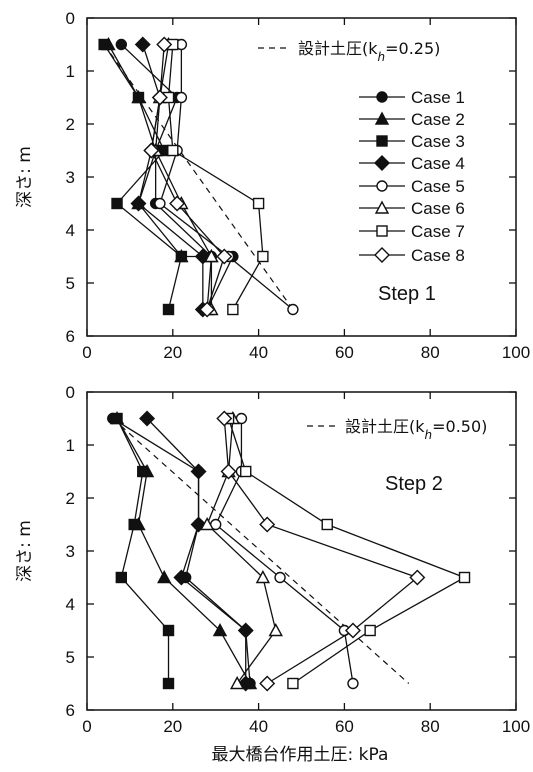 This screenshot has width=533, height=772. I want to click on legend-label: Case 8, so click(438, 255).